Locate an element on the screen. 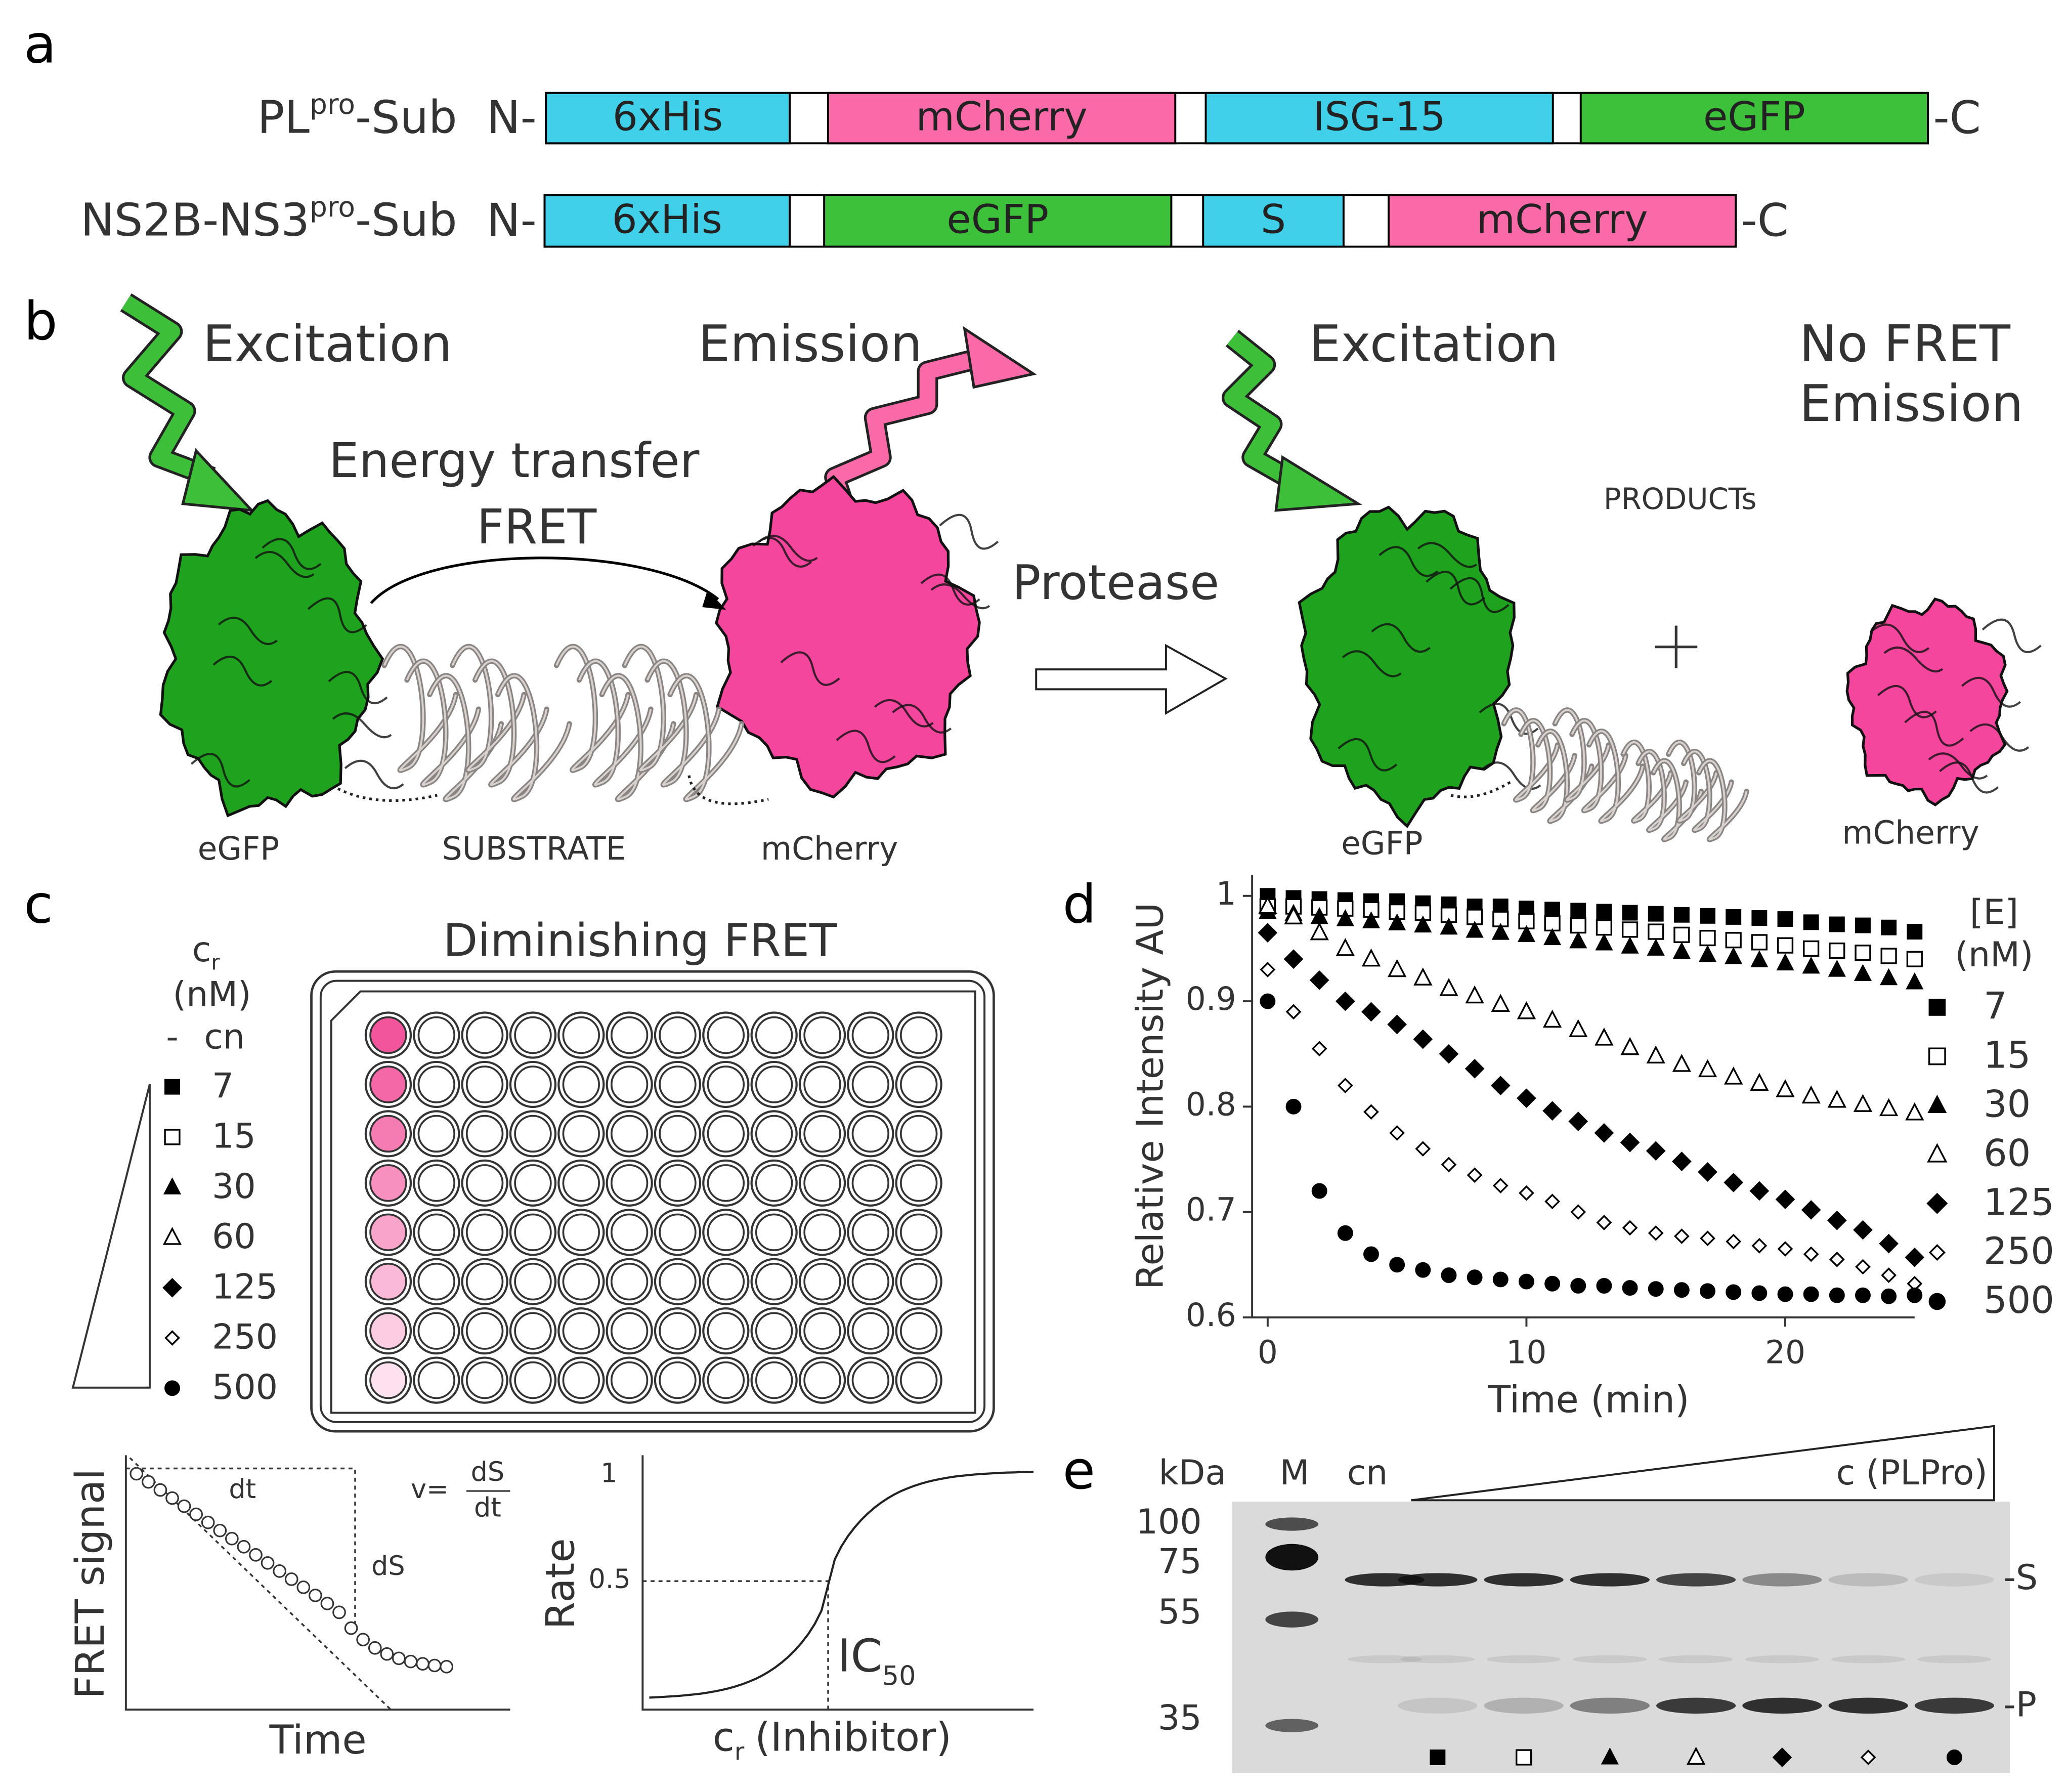 The image size is (2067, 1792). band-label: -S is located at coordinates (2021, 1578).